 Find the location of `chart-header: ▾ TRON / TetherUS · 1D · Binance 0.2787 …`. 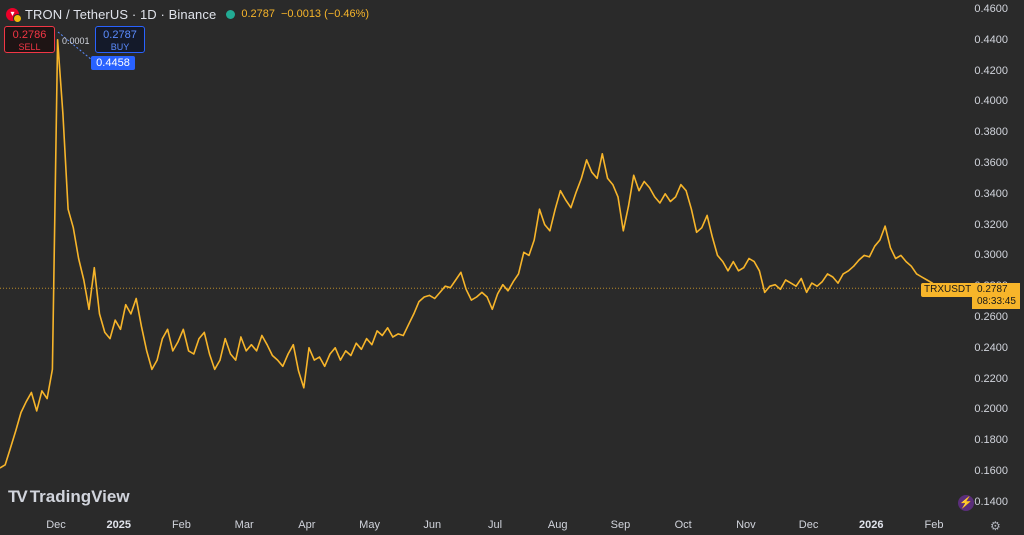

chart-header: ▾ TRON / TetherUS · 1D · Binance 0.2787 … is located at coordinates (187, 14).